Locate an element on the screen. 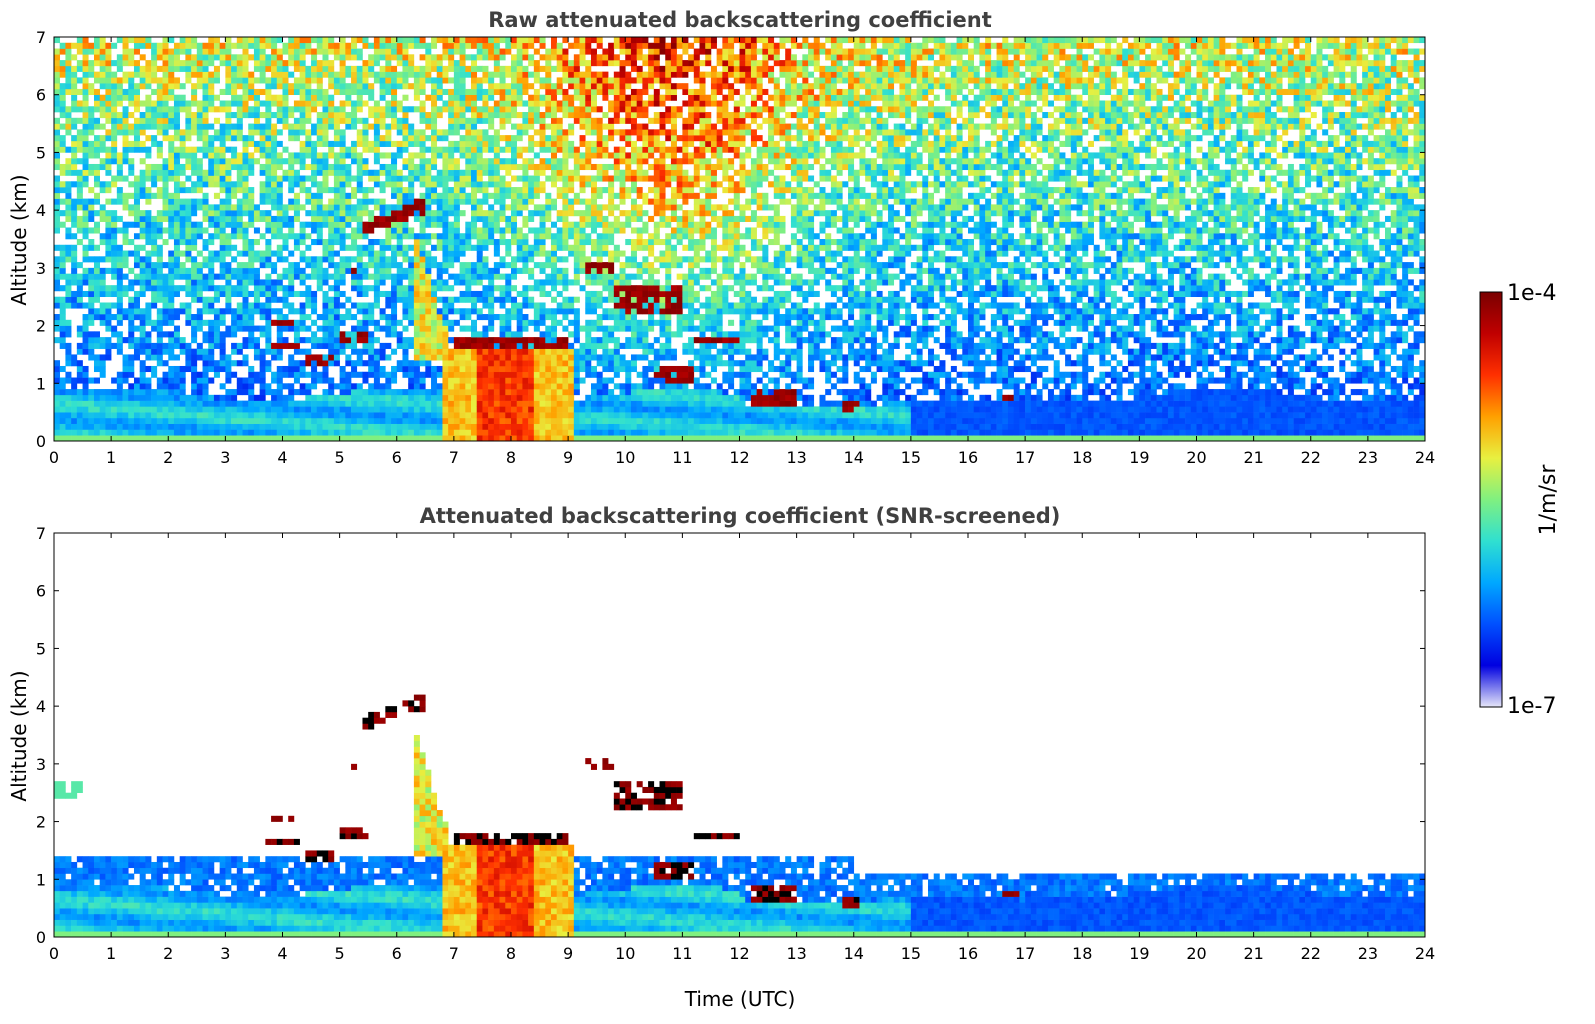  x-axis-label: Time (UTC) is located at coordinates (740, 999).